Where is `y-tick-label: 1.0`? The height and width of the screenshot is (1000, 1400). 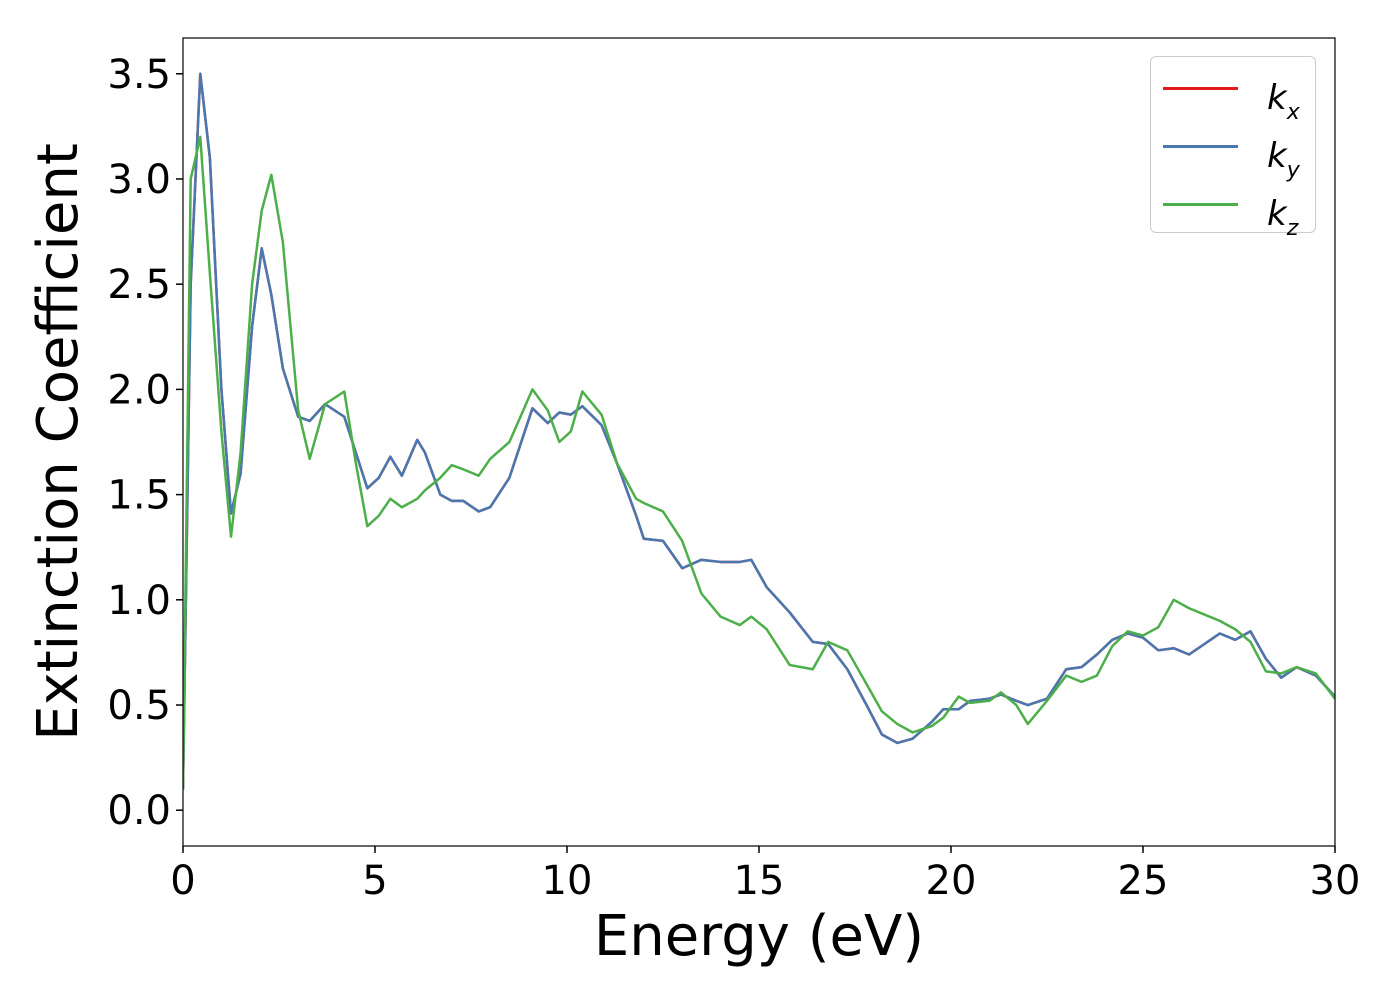
y-tick-label: 1.0 is located at coordinates (139, 601).